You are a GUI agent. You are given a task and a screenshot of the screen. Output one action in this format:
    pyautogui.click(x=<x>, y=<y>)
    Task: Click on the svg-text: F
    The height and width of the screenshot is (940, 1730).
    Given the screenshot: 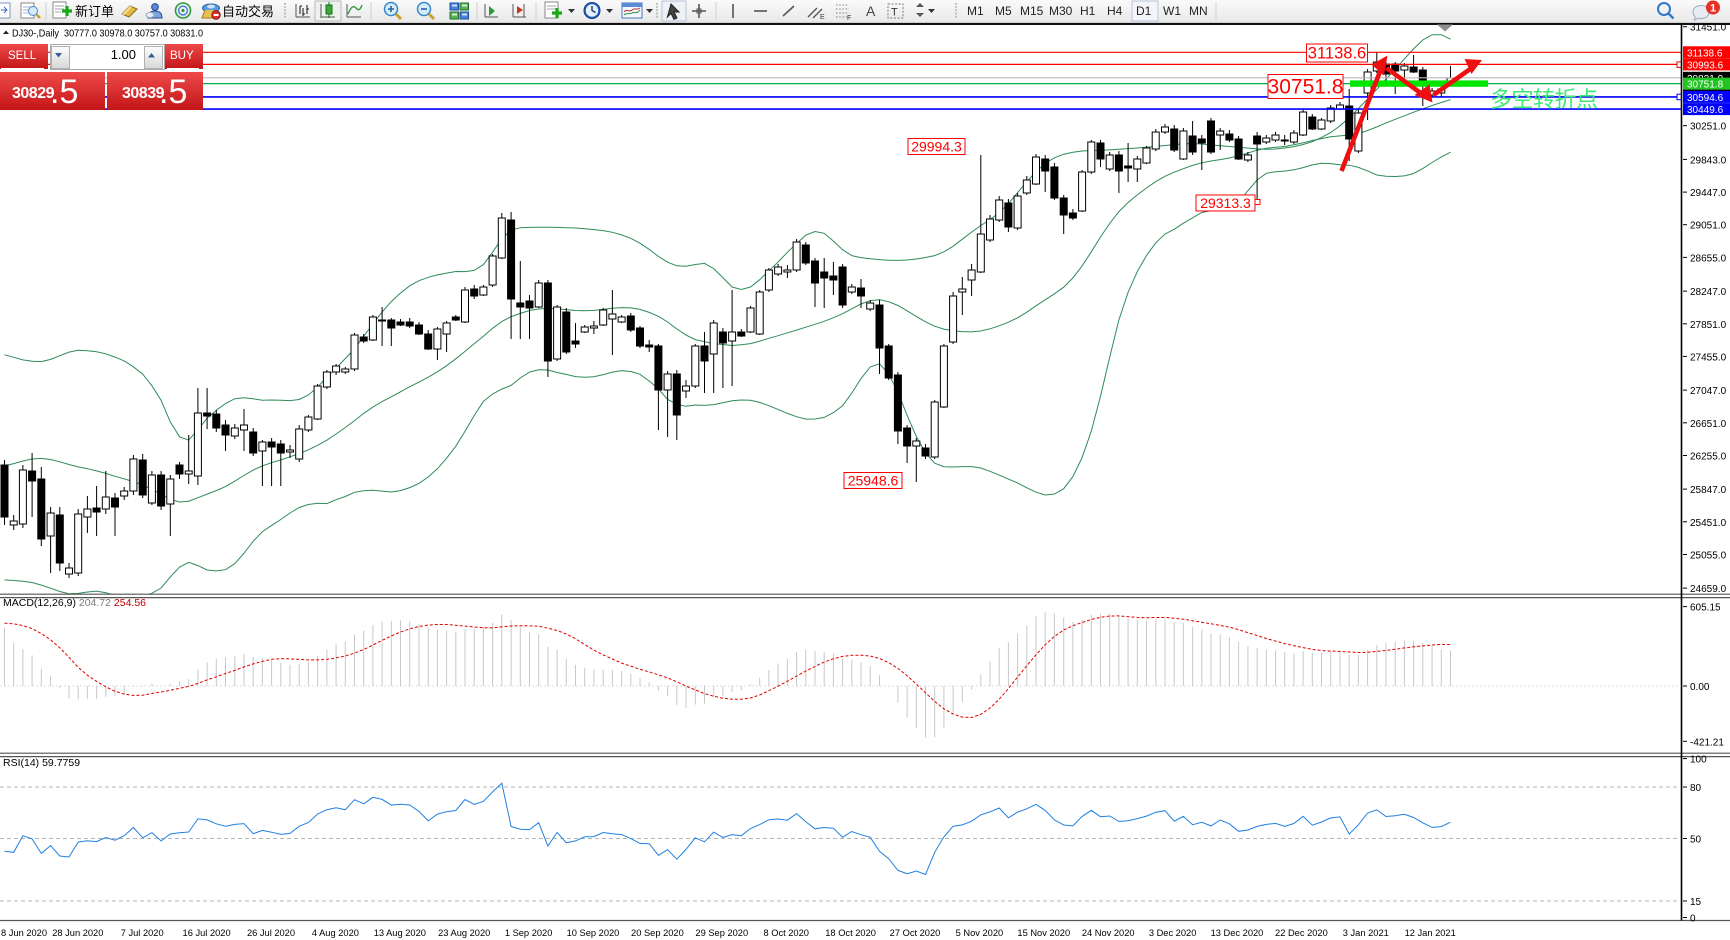 What is the action you would take?
    pyautogui.click(x=849, y=18)
    